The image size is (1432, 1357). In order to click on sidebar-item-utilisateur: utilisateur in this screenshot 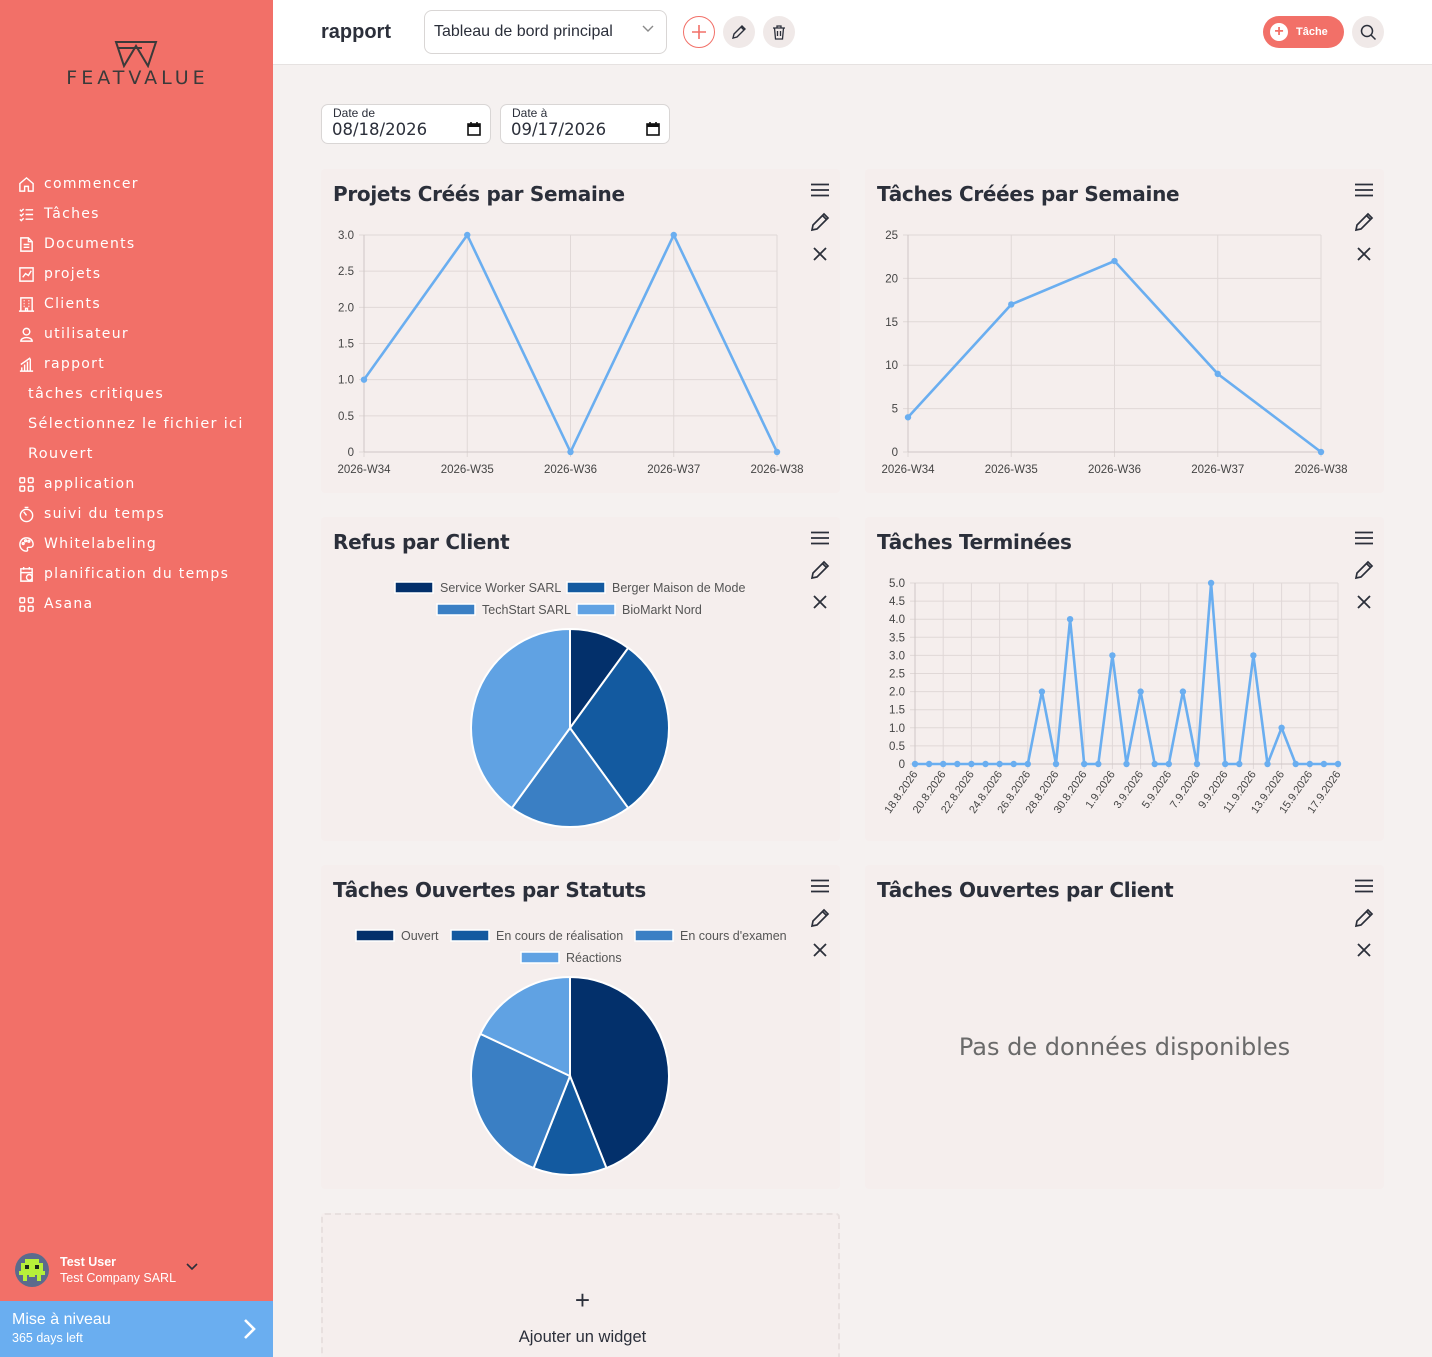, I will do `click(136, 334)`.